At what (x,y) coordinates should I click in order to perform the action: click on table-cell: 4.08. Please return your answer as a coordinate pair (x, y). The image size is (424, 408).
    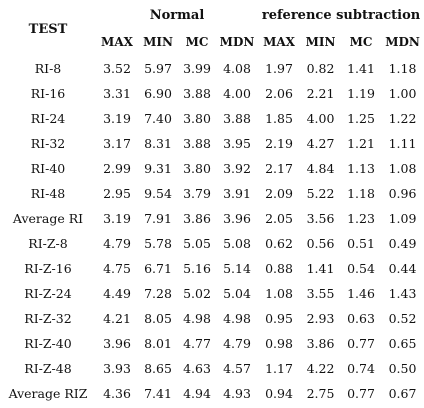
    Looking at the image, I should click on (237, 68).